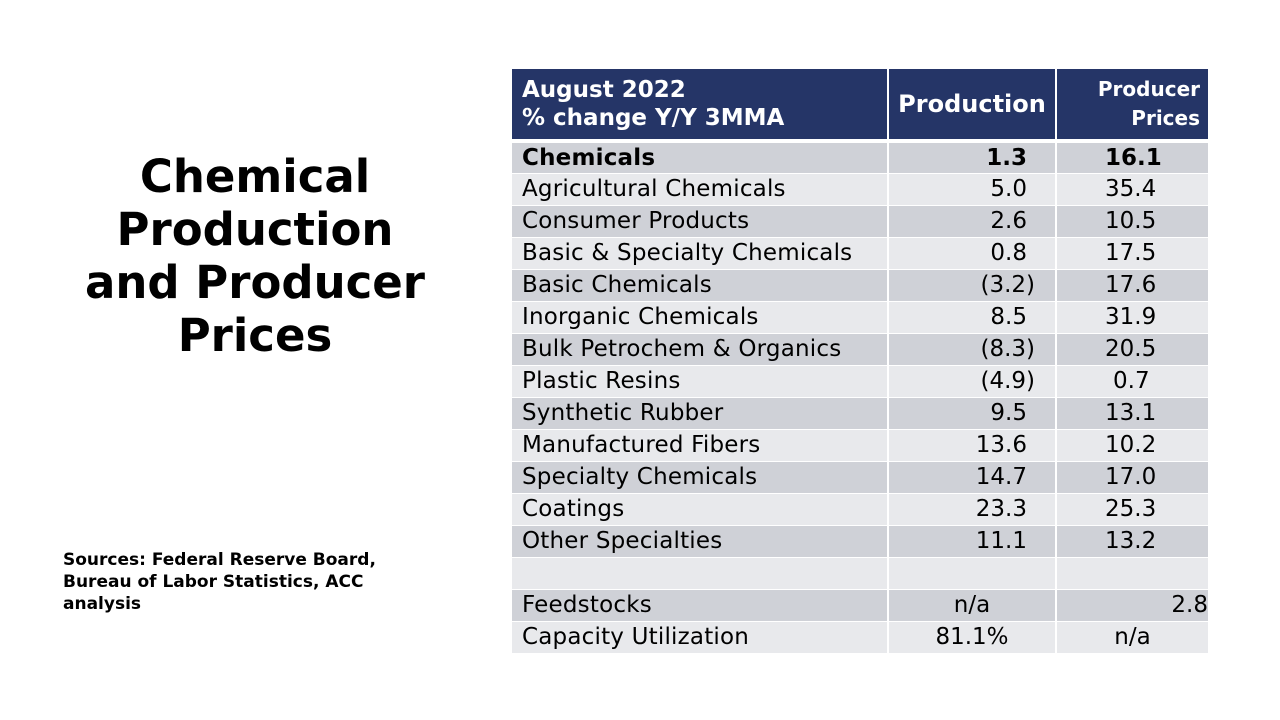 This screenshot has width=1280, height=720. What do you see at coordinates (972, 605) in the screenshot?
I see `row-production: n/a` at bounding box center [972, 605].